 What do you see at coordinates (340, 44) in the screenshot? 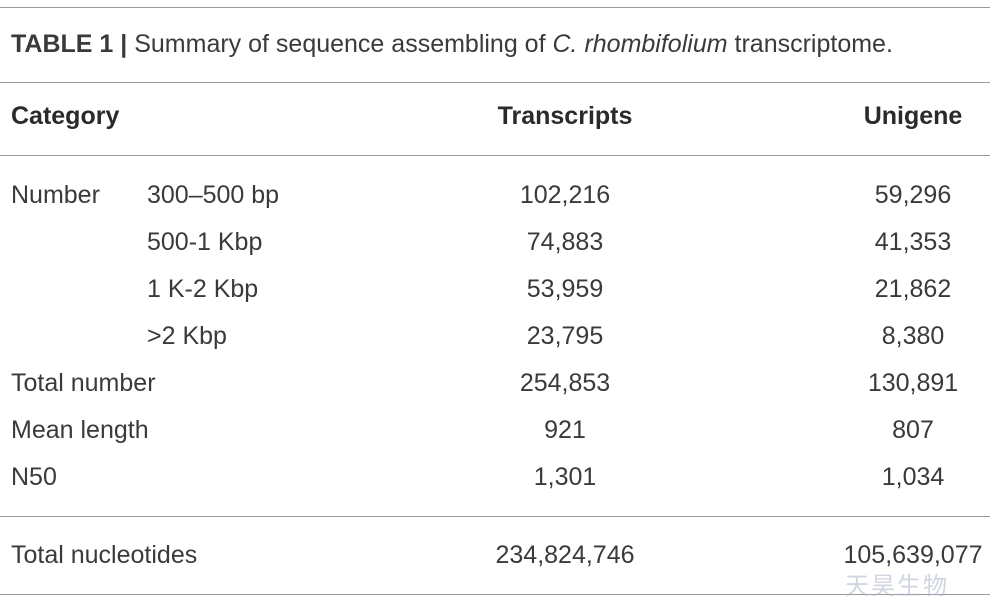
I see `caption-text: Summary of sequence assembling of` at bounding box center [340, 44].